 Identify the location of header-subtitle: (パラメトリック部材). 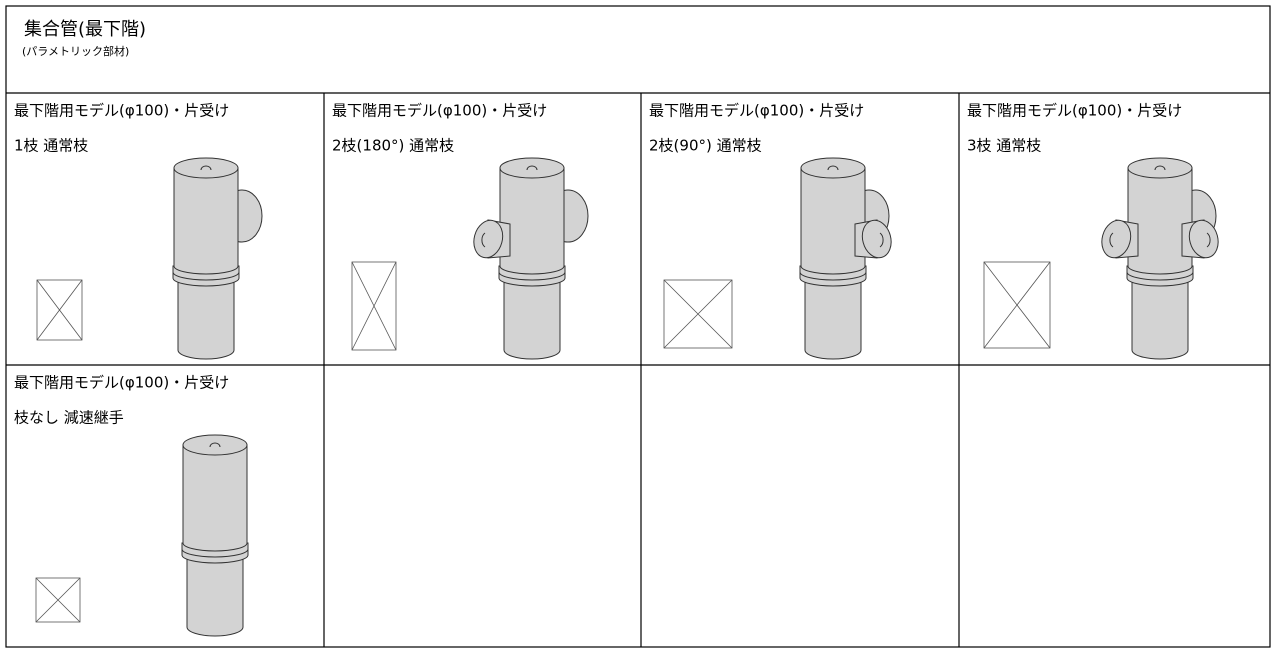
(75, 51).